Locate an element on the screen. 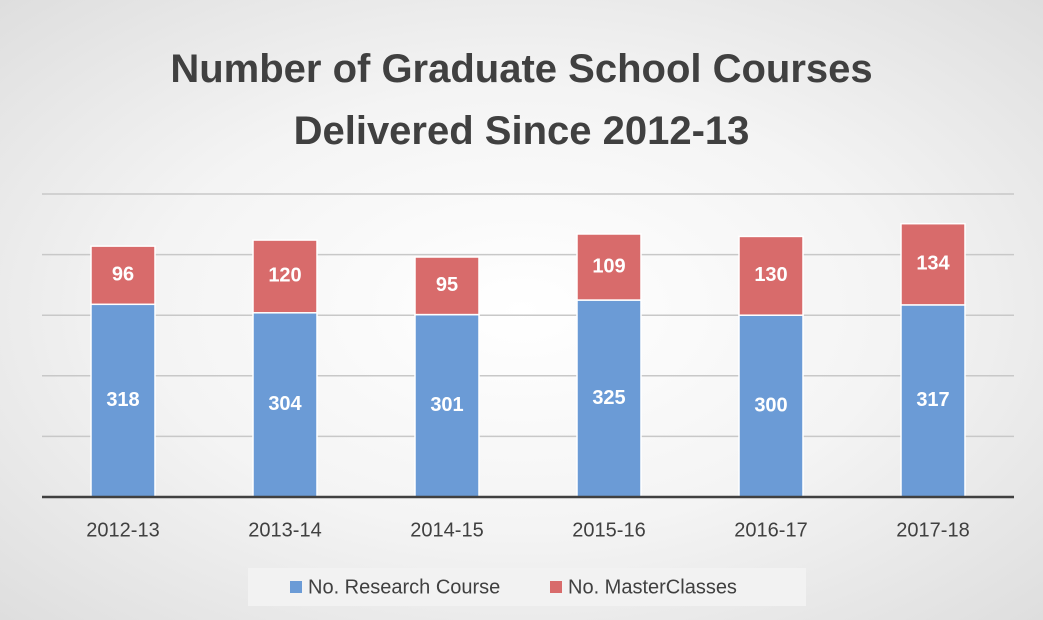 This screenshot has width=1043, height=620. data-label: 134 is located at coordinates (933, 264).